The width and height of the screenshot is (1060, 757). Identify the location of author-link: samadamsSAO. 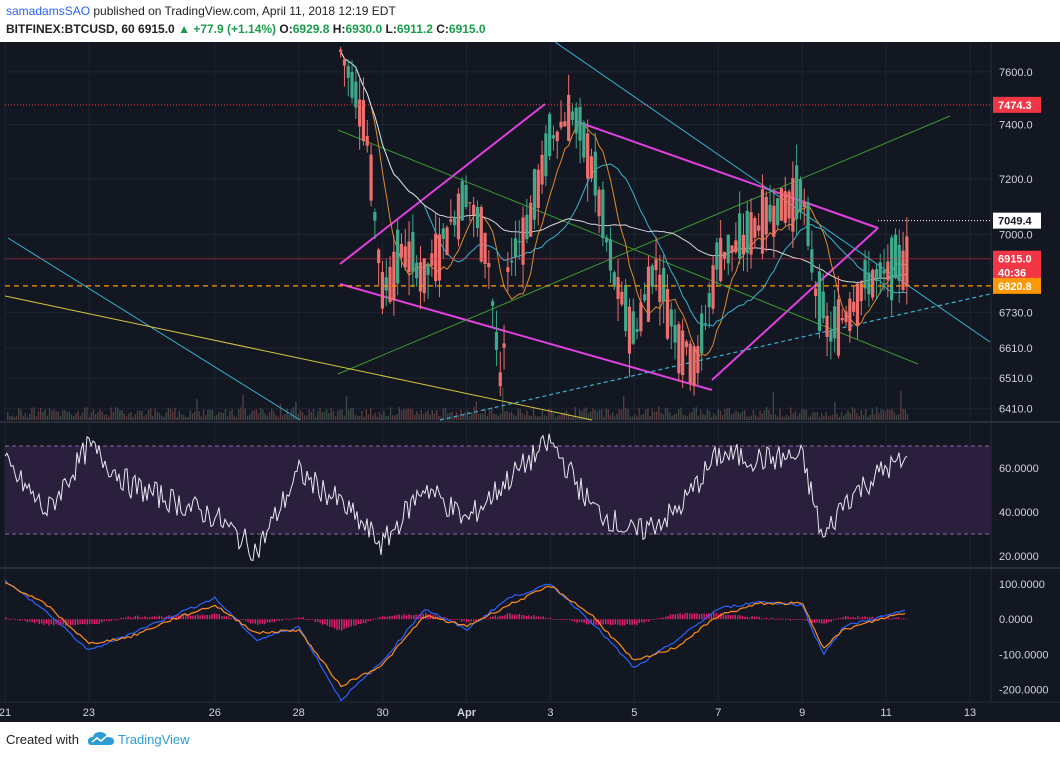
(48, 11).